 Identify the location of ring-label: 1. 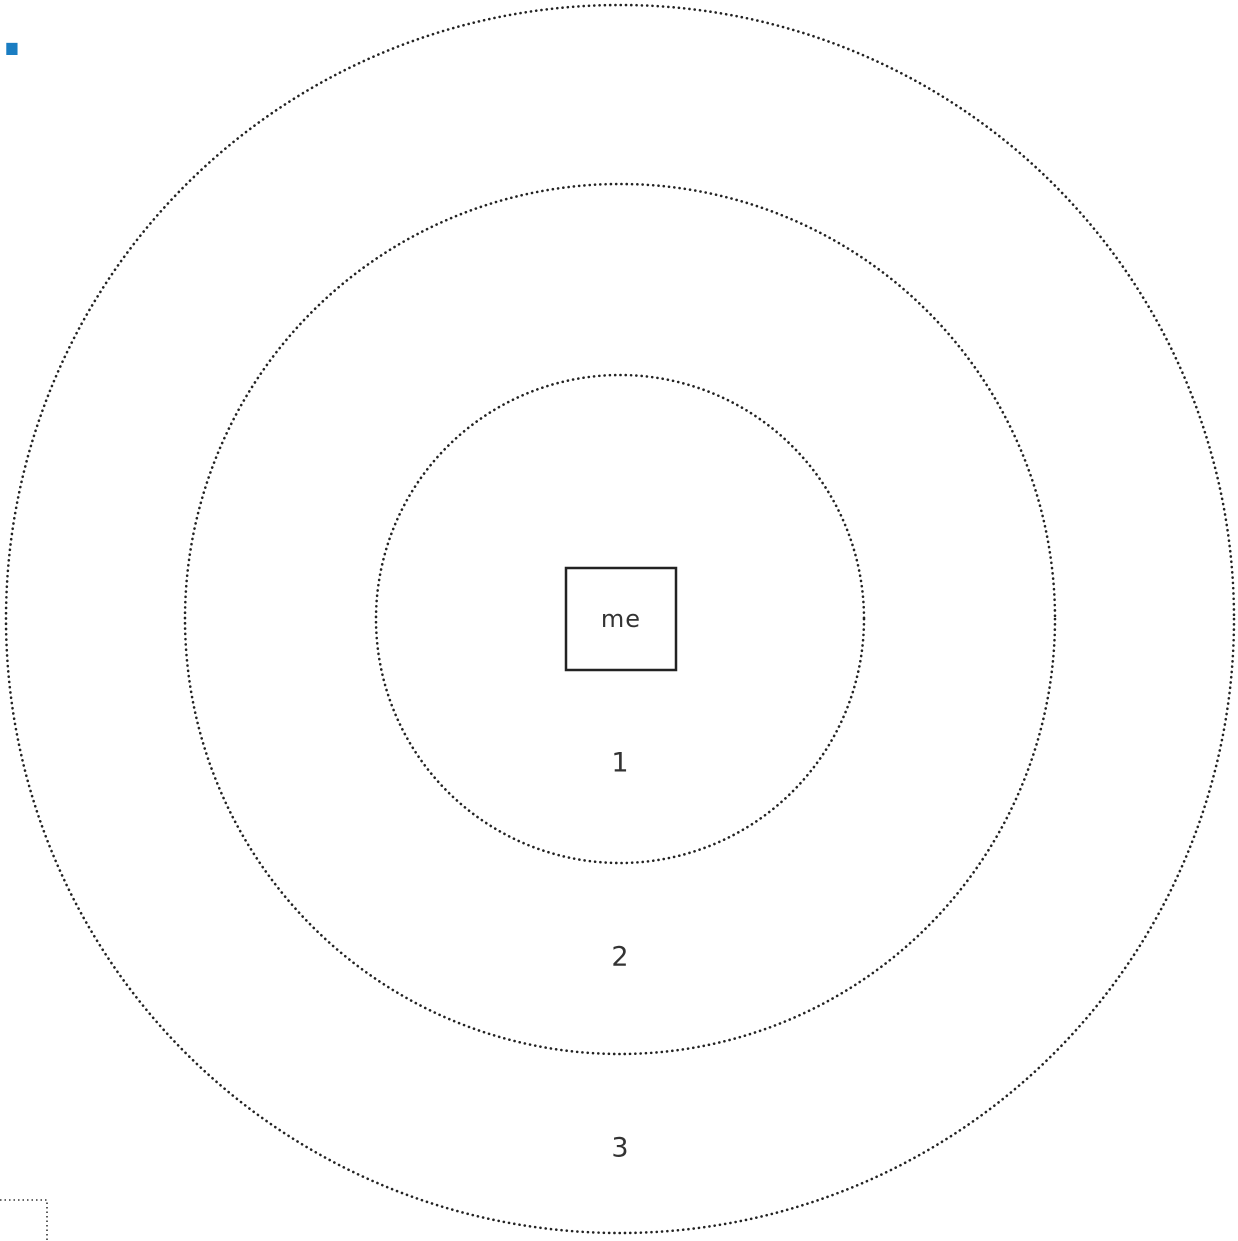
(619, 763).